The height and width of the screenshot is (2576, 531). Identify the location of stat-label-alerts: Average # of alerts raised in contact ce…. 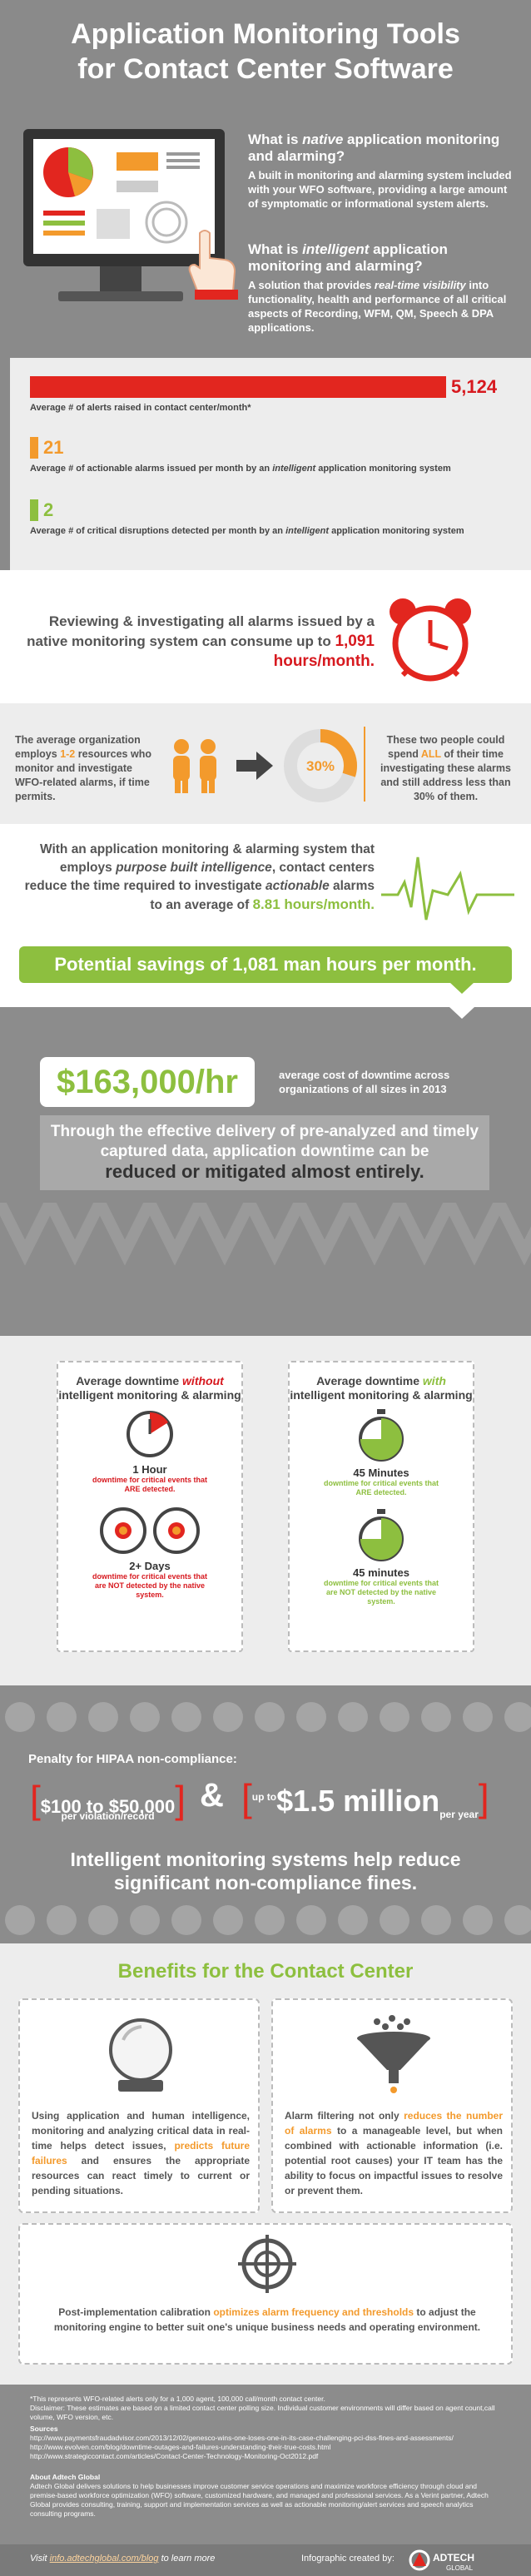
(140, 408).